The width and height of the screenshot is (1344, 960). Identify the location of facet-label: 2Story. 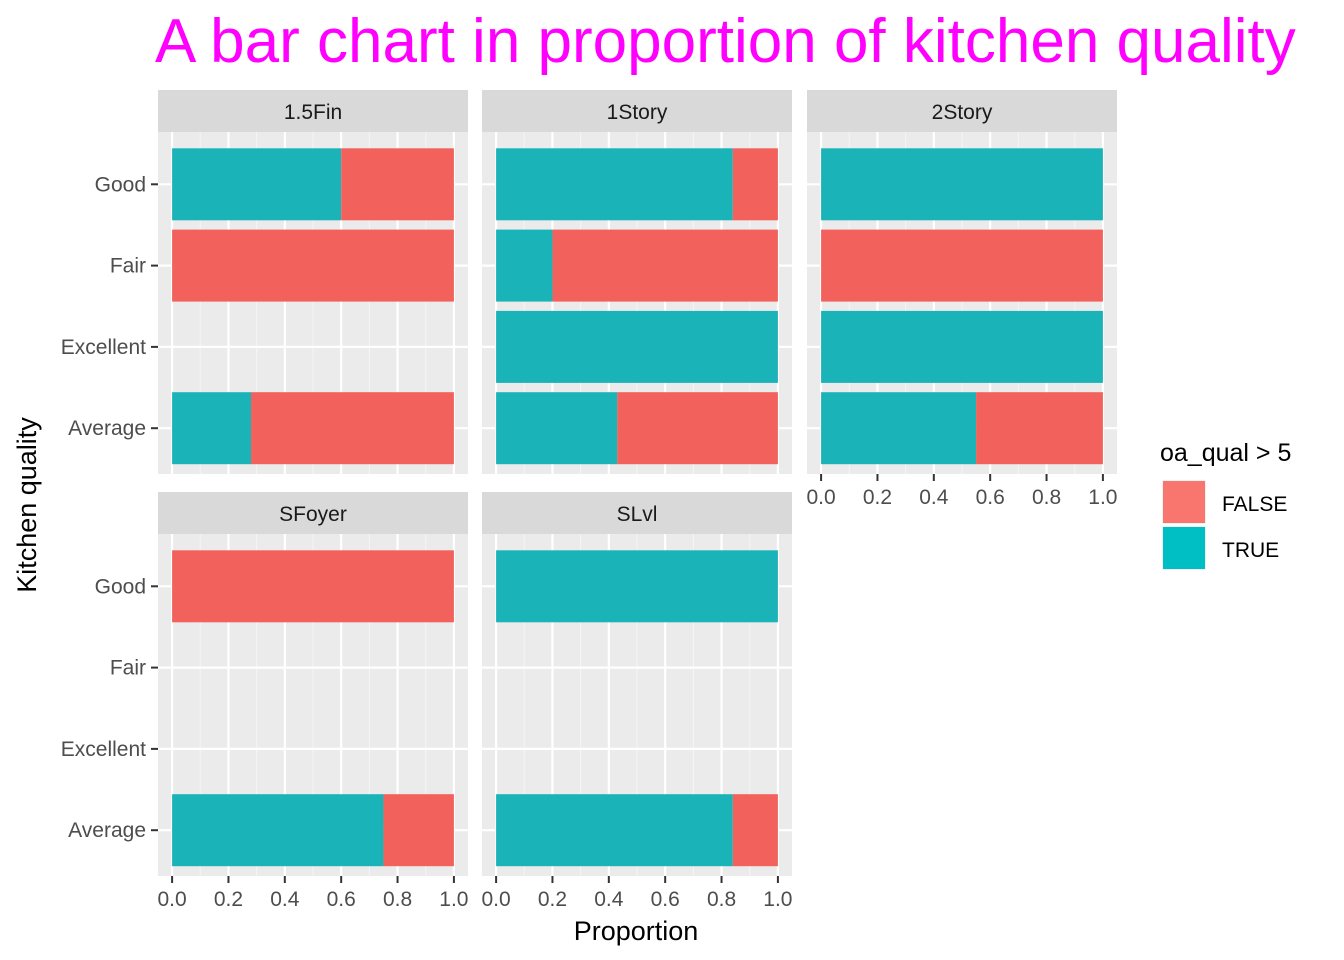
(962, 112).